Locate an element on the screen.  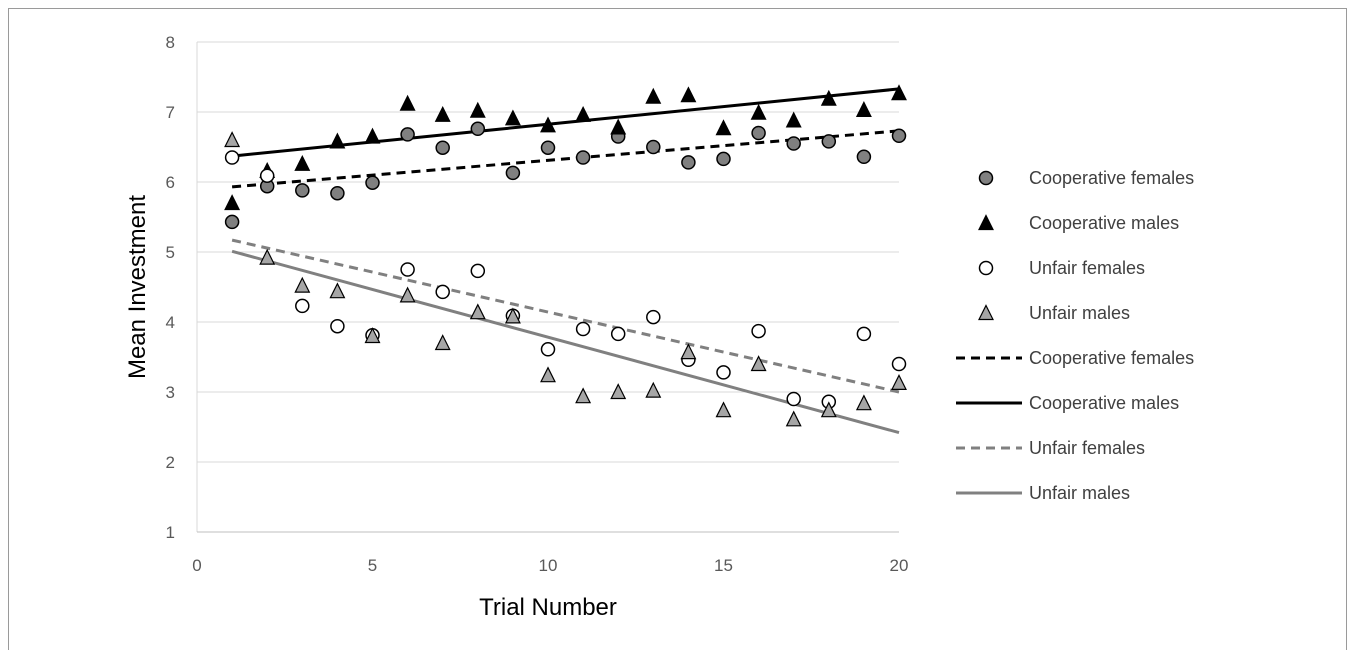
y-tick-label: 1 is located at coordinates (170, 532).